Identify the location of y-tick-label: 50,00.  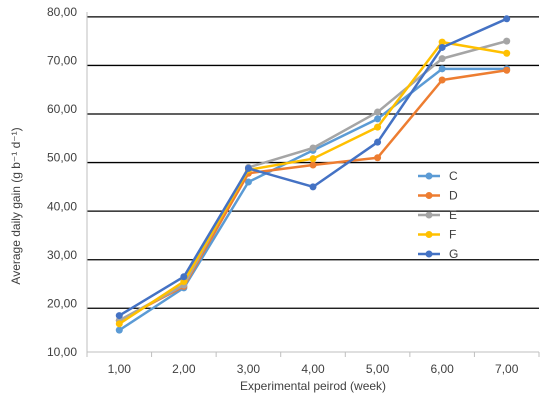
(62, 158).